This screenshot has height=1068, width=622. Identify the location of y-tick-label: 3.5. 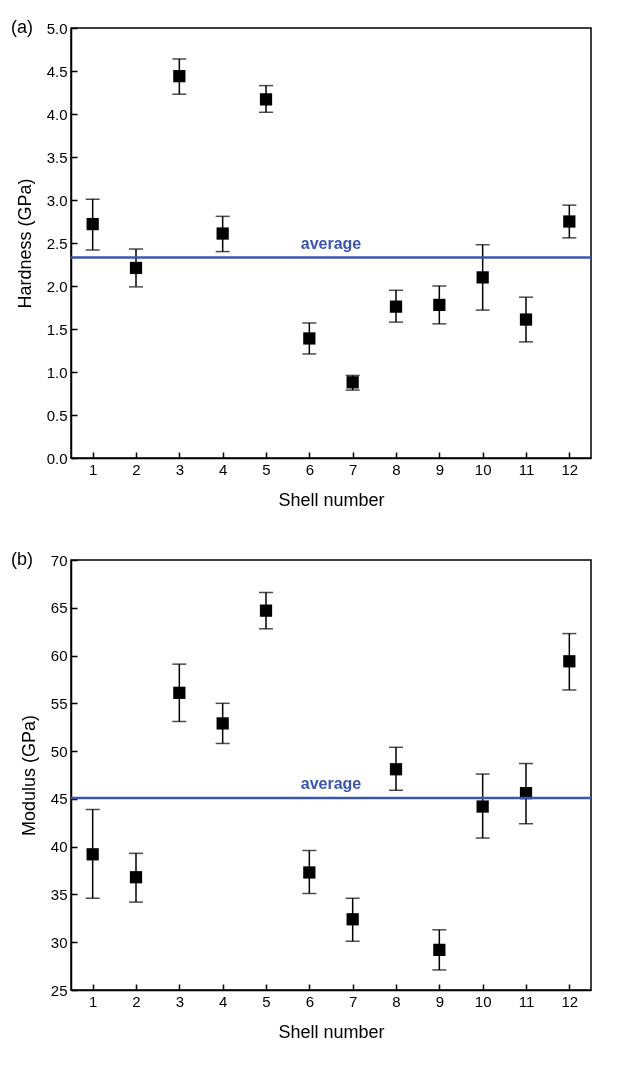
(57, 157).